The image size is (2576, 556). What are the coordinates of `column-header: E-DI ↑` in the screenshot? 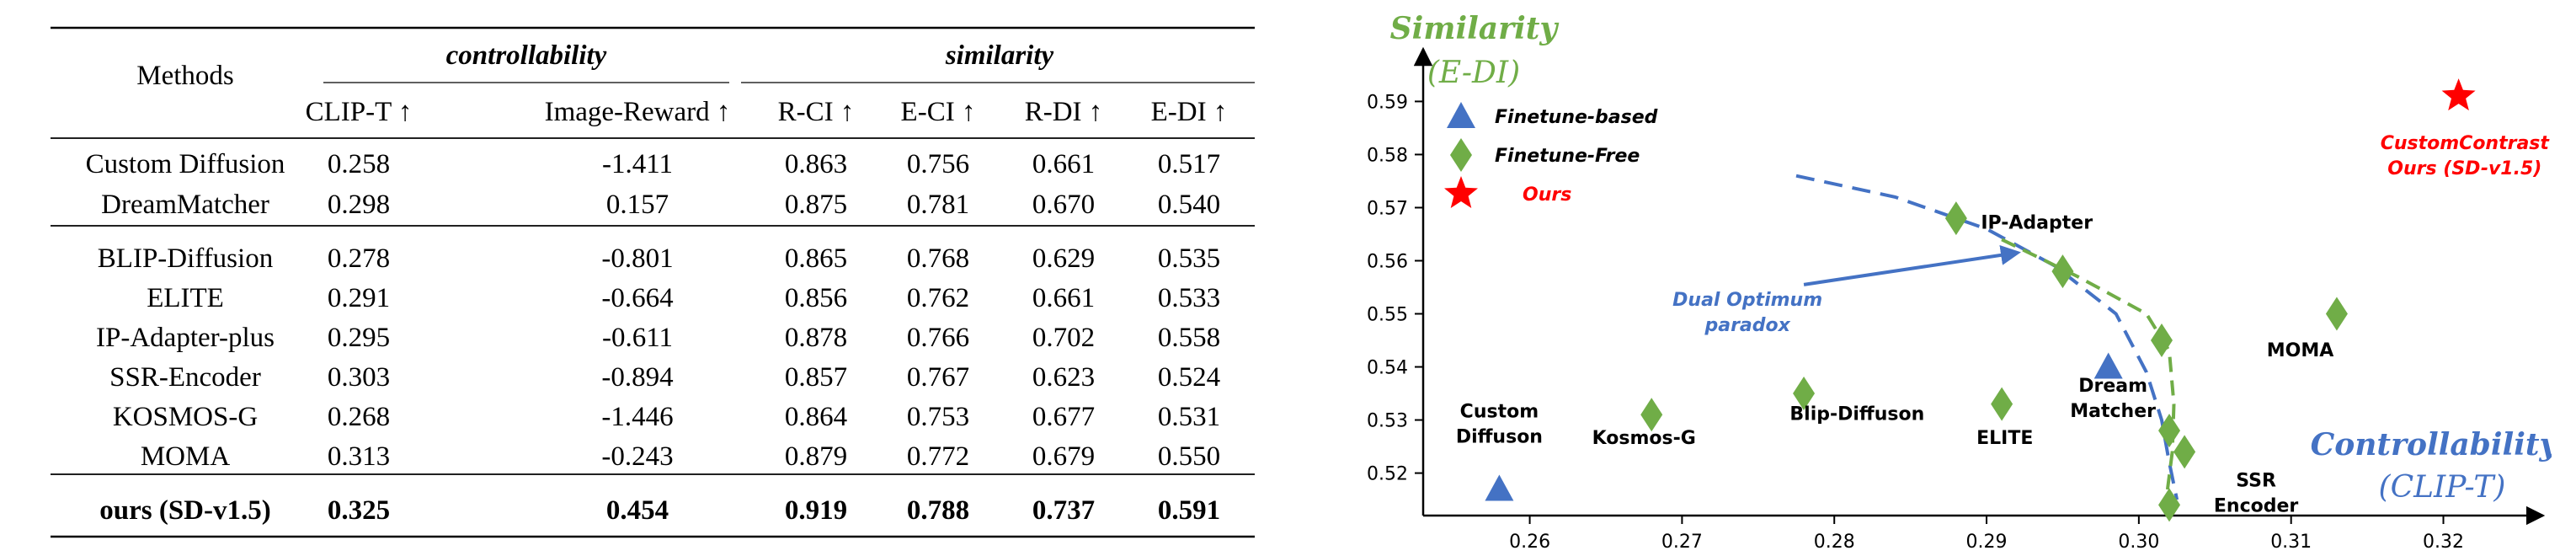 It's located at (1189, 112).